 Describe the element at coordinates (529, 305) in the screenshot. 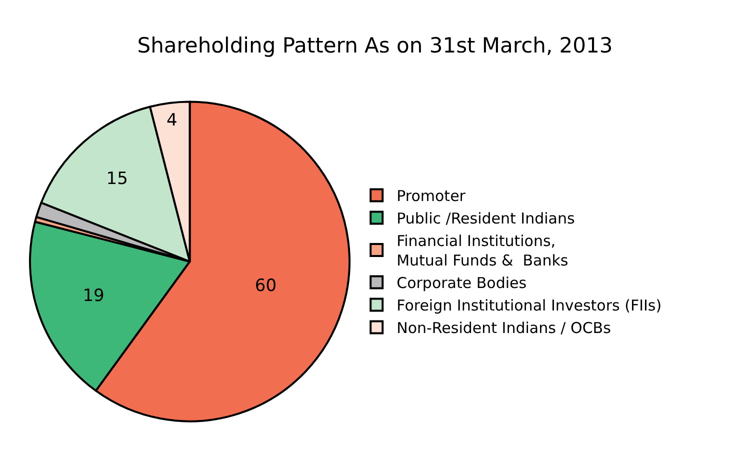

I see `legend-label: Foreign Institutional Investors (FIIs)` at that location.